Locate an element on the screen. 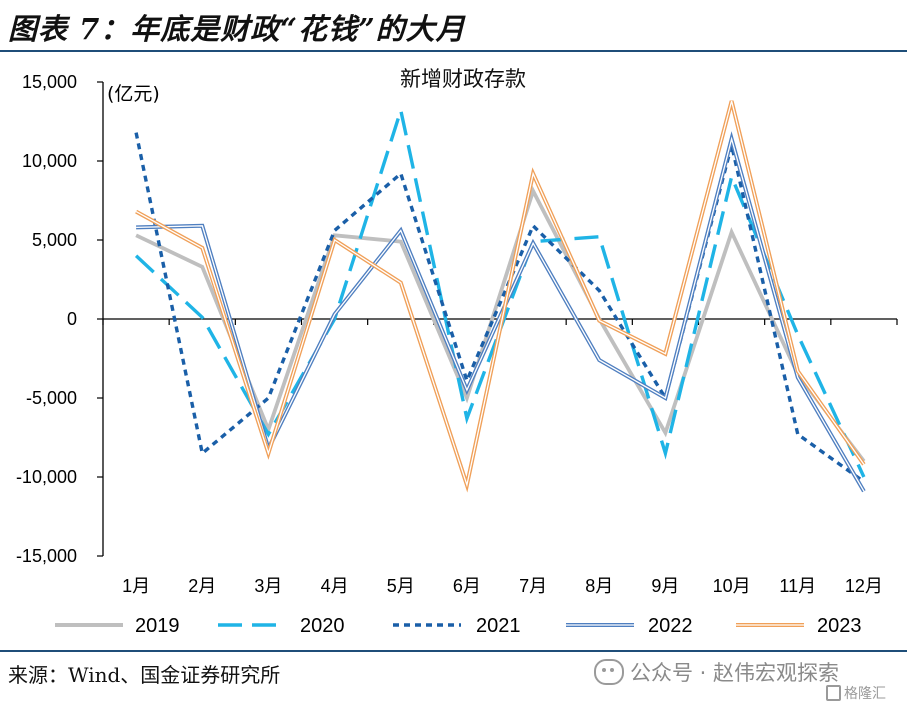  x-tick-label: 5月 is located at coordinates (401, 586).